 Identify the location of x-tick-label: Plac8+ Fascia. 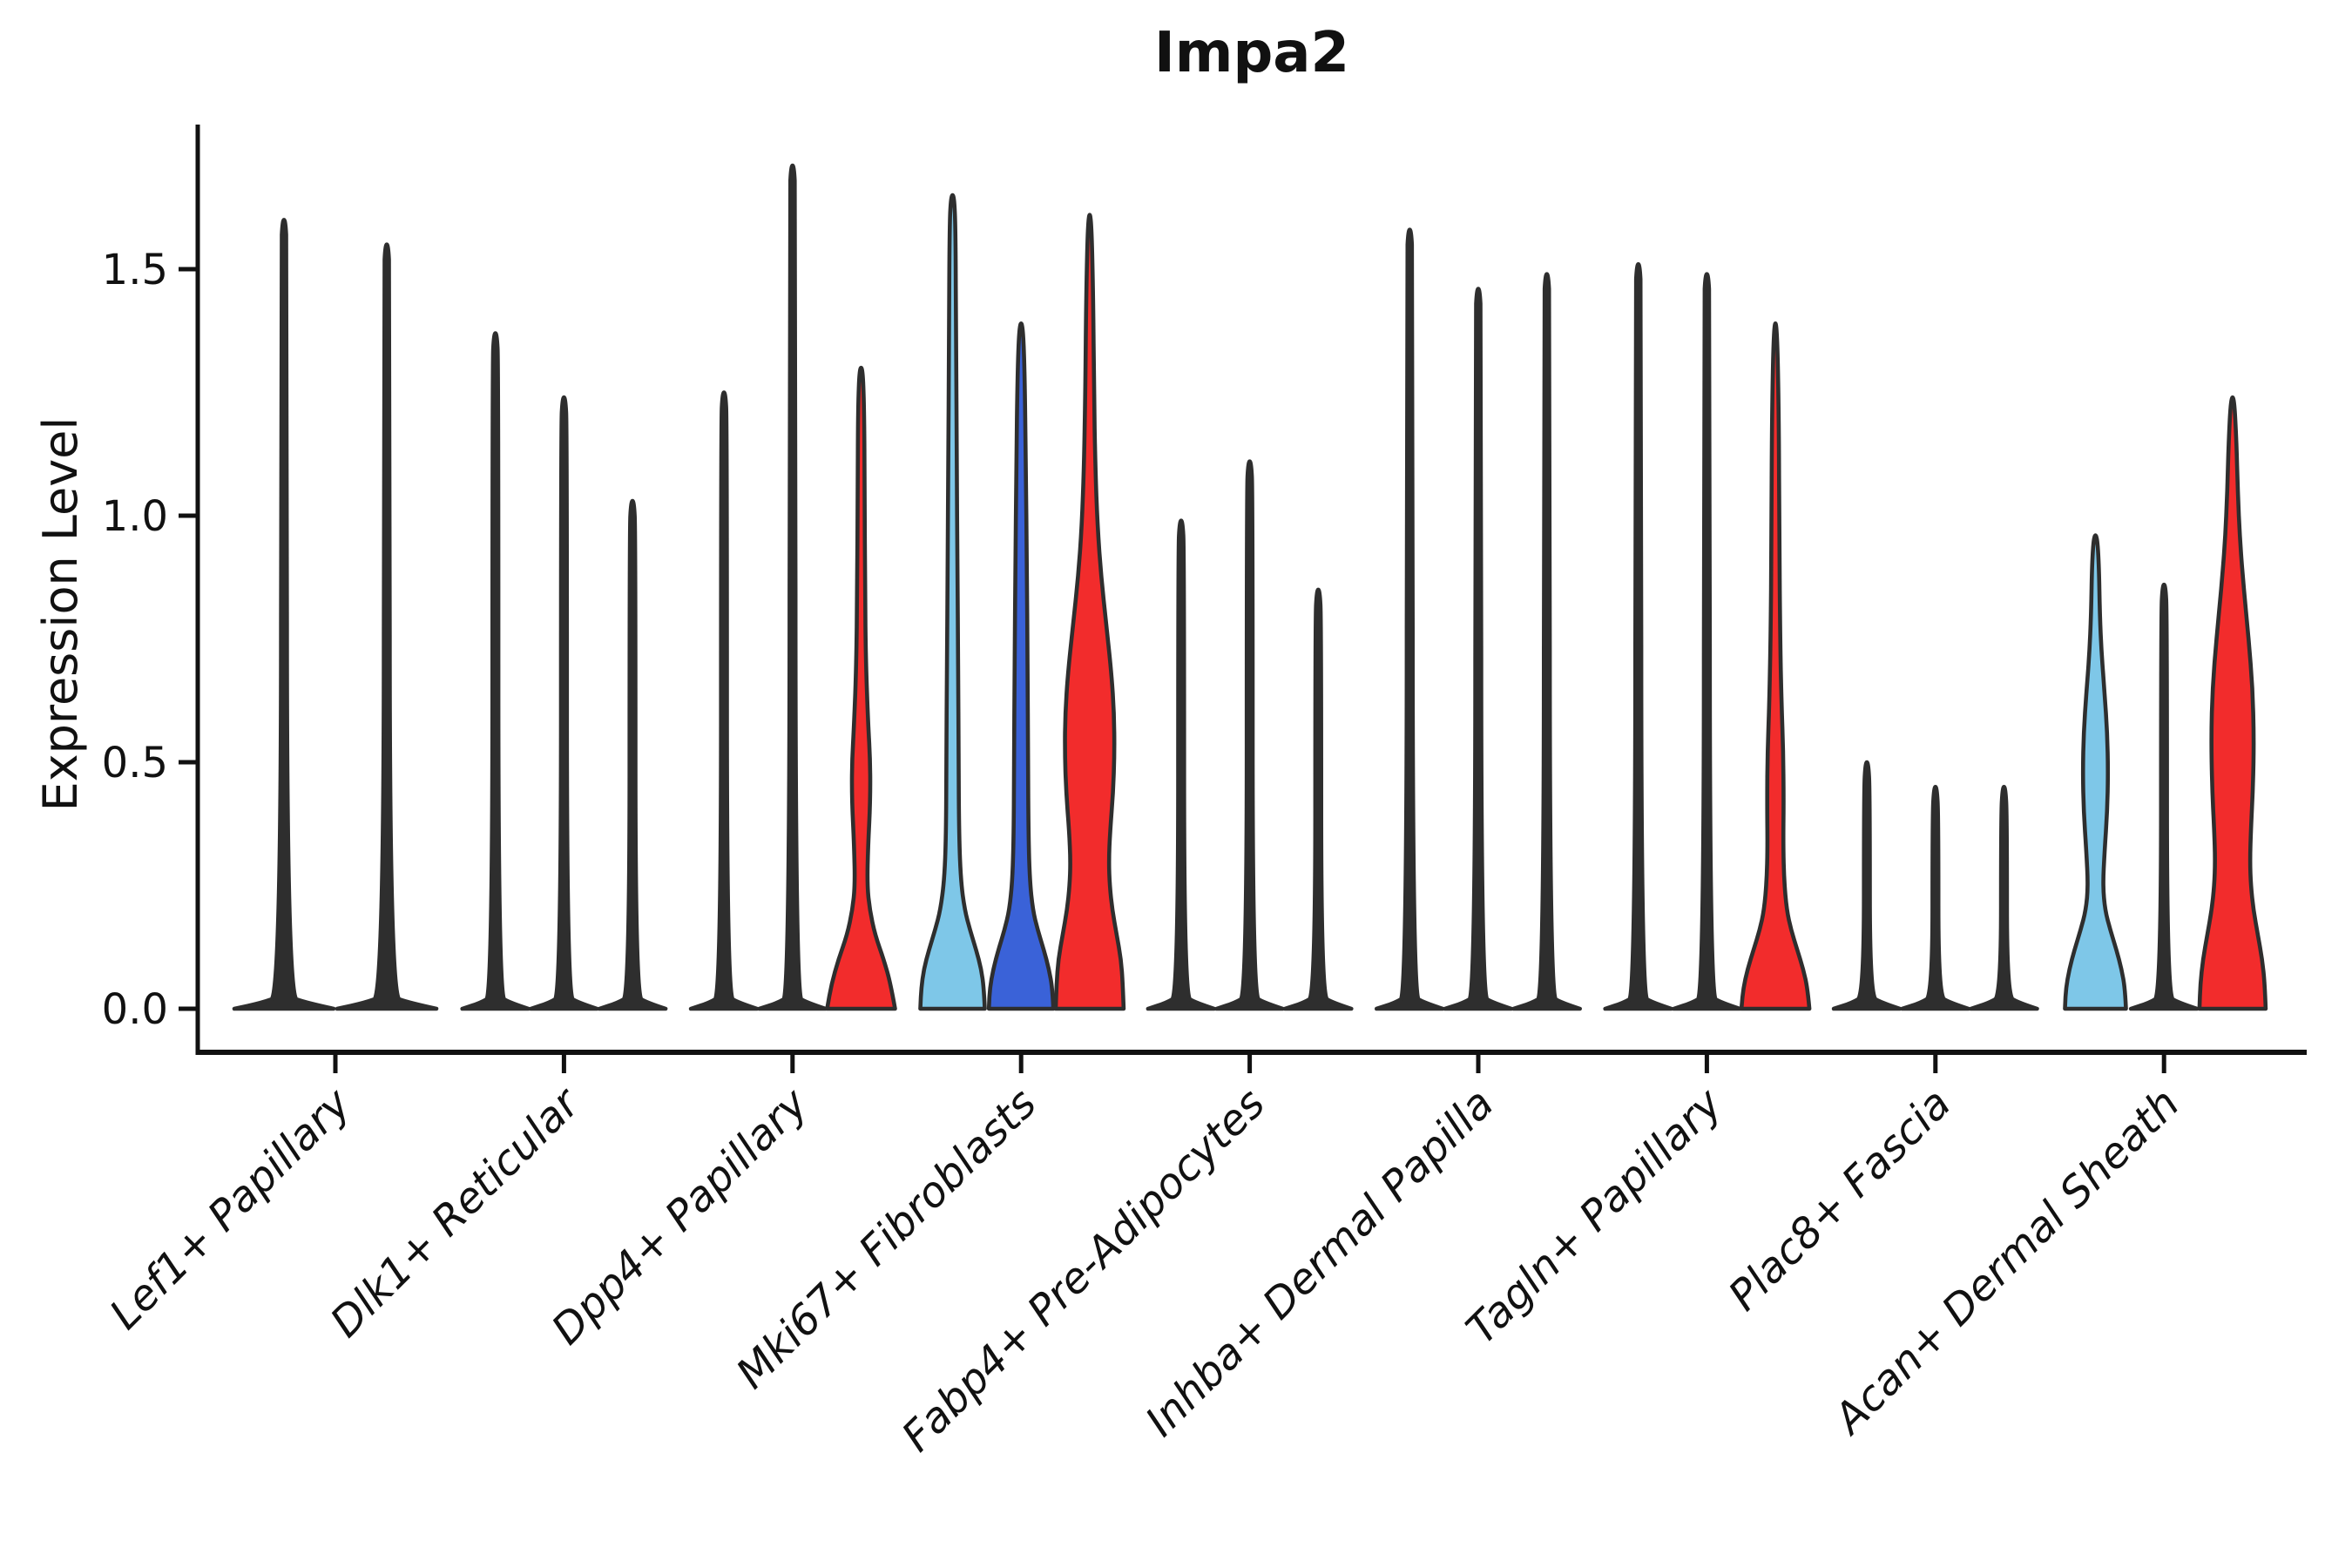
(1841, 1200).